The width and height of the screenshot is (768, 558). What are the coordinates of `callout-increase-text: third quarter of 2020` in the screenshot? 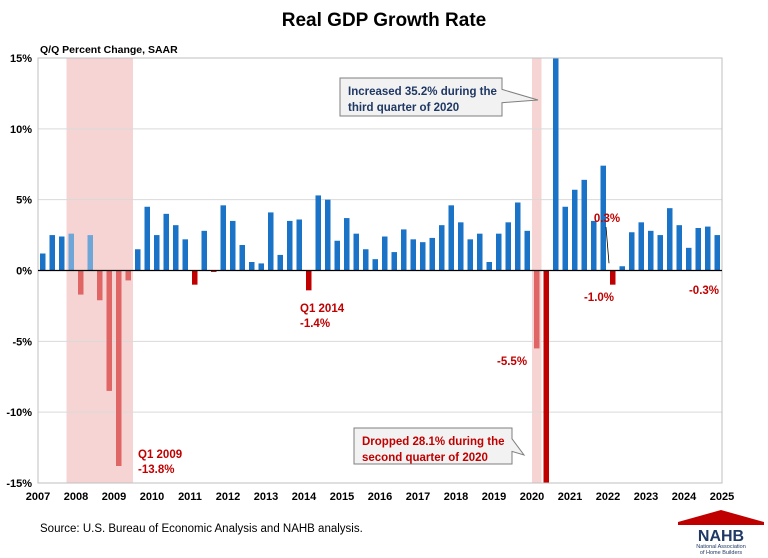 It's located at (403, 108).